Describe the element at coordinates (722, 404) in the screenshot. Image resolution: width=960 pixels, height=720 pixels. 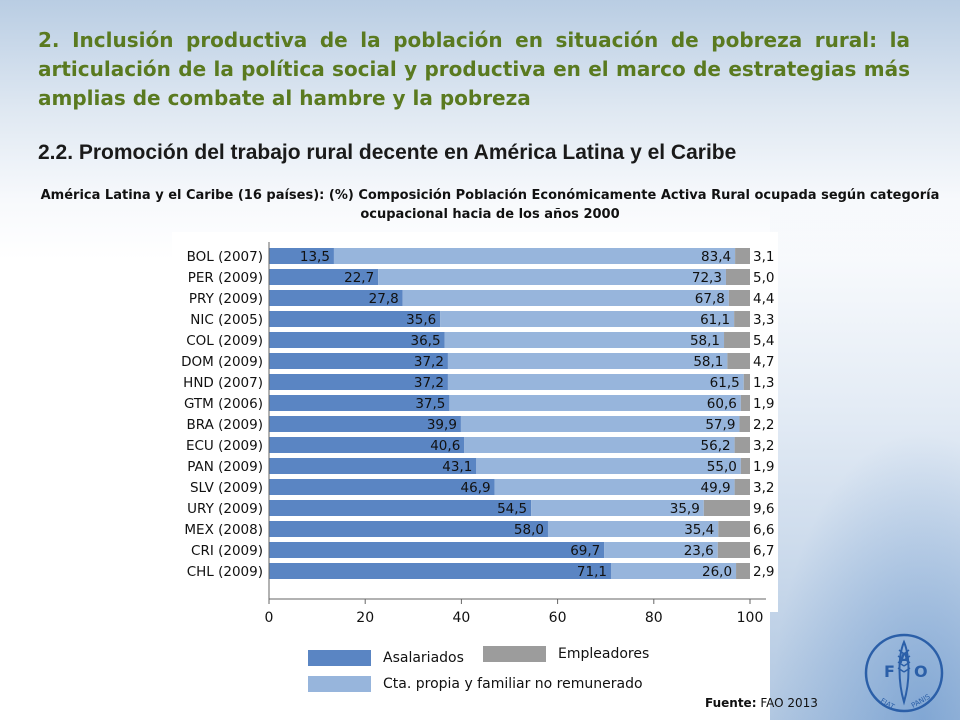
I see `data-label-cuenta-propia: 60,6` at that location.